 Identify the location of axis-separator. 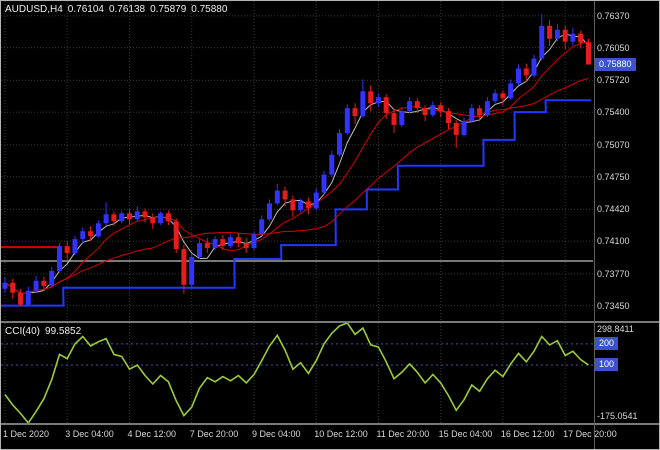
(594, 225).